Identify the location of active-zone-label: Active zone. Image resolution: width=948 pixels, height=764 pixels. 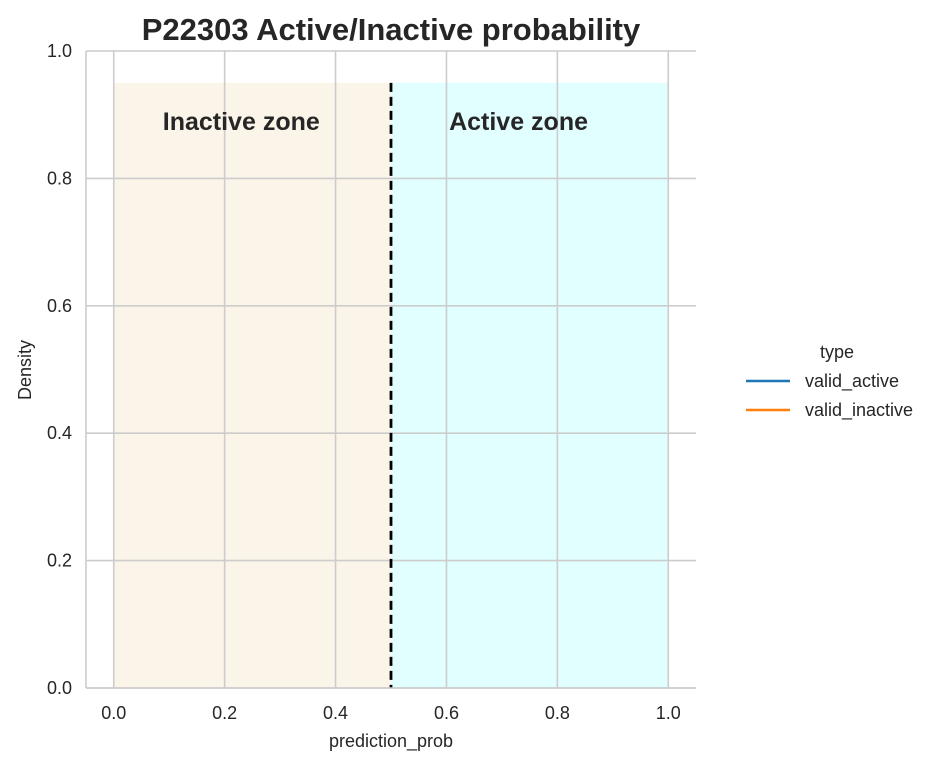
(518, 122).